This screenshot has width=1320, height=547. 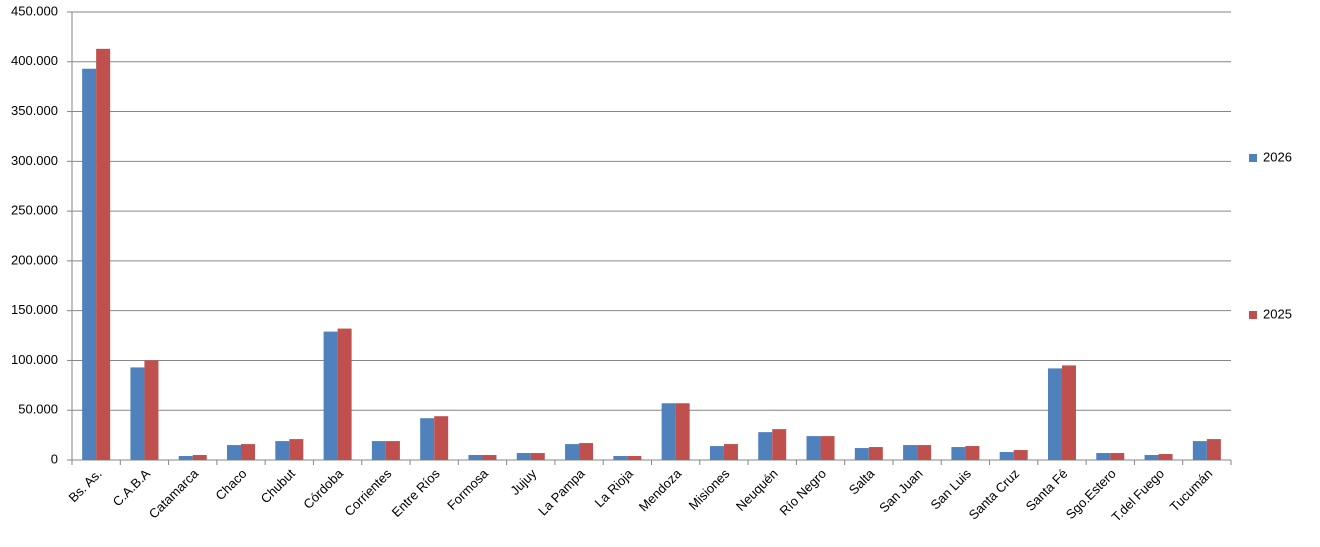 What do you see at coordinates (660, 489) in the screenshot?
I see `x-tick-label: Mendoza` at bounding box center [660, 489].